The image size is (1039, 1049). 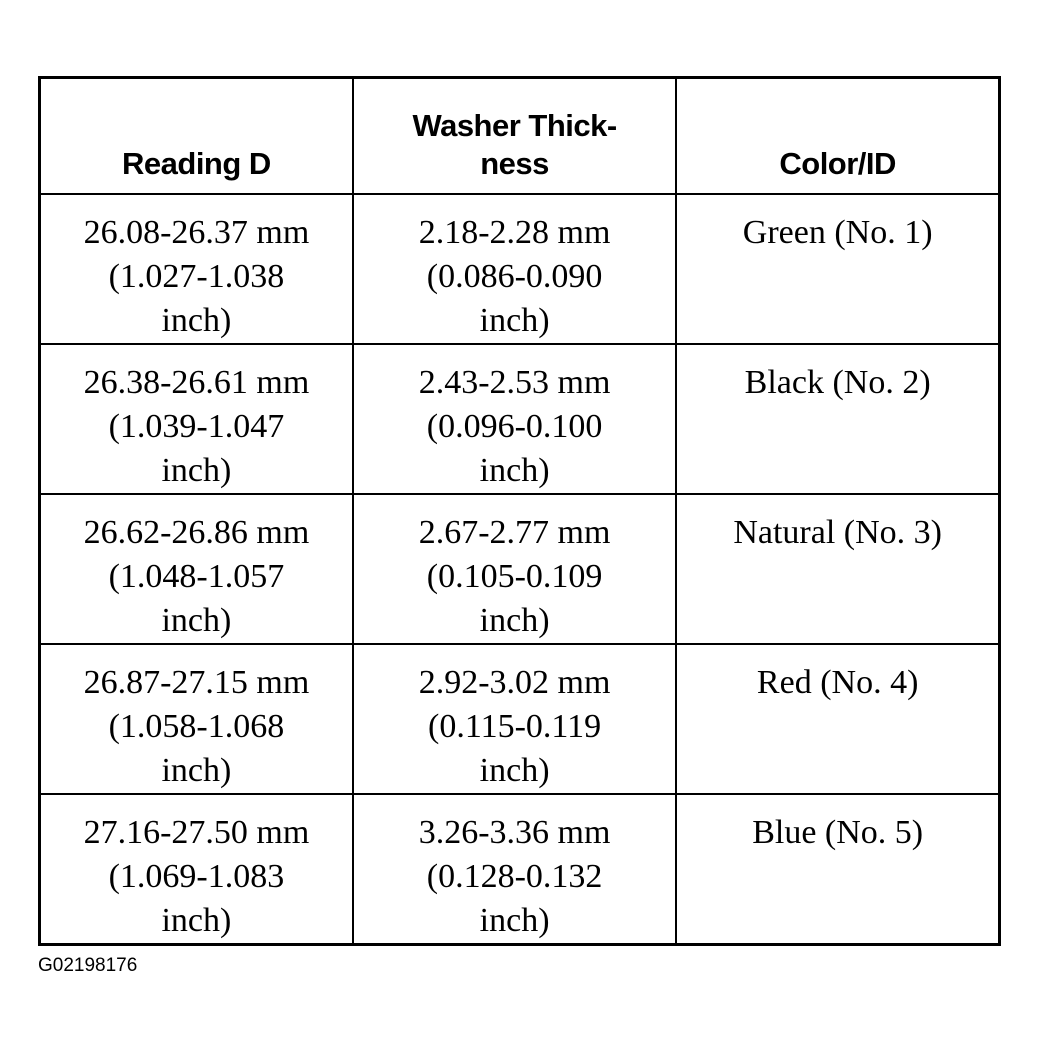 I want to click on color-id-cell: Black (No. 2), so click(x=838, y=419).